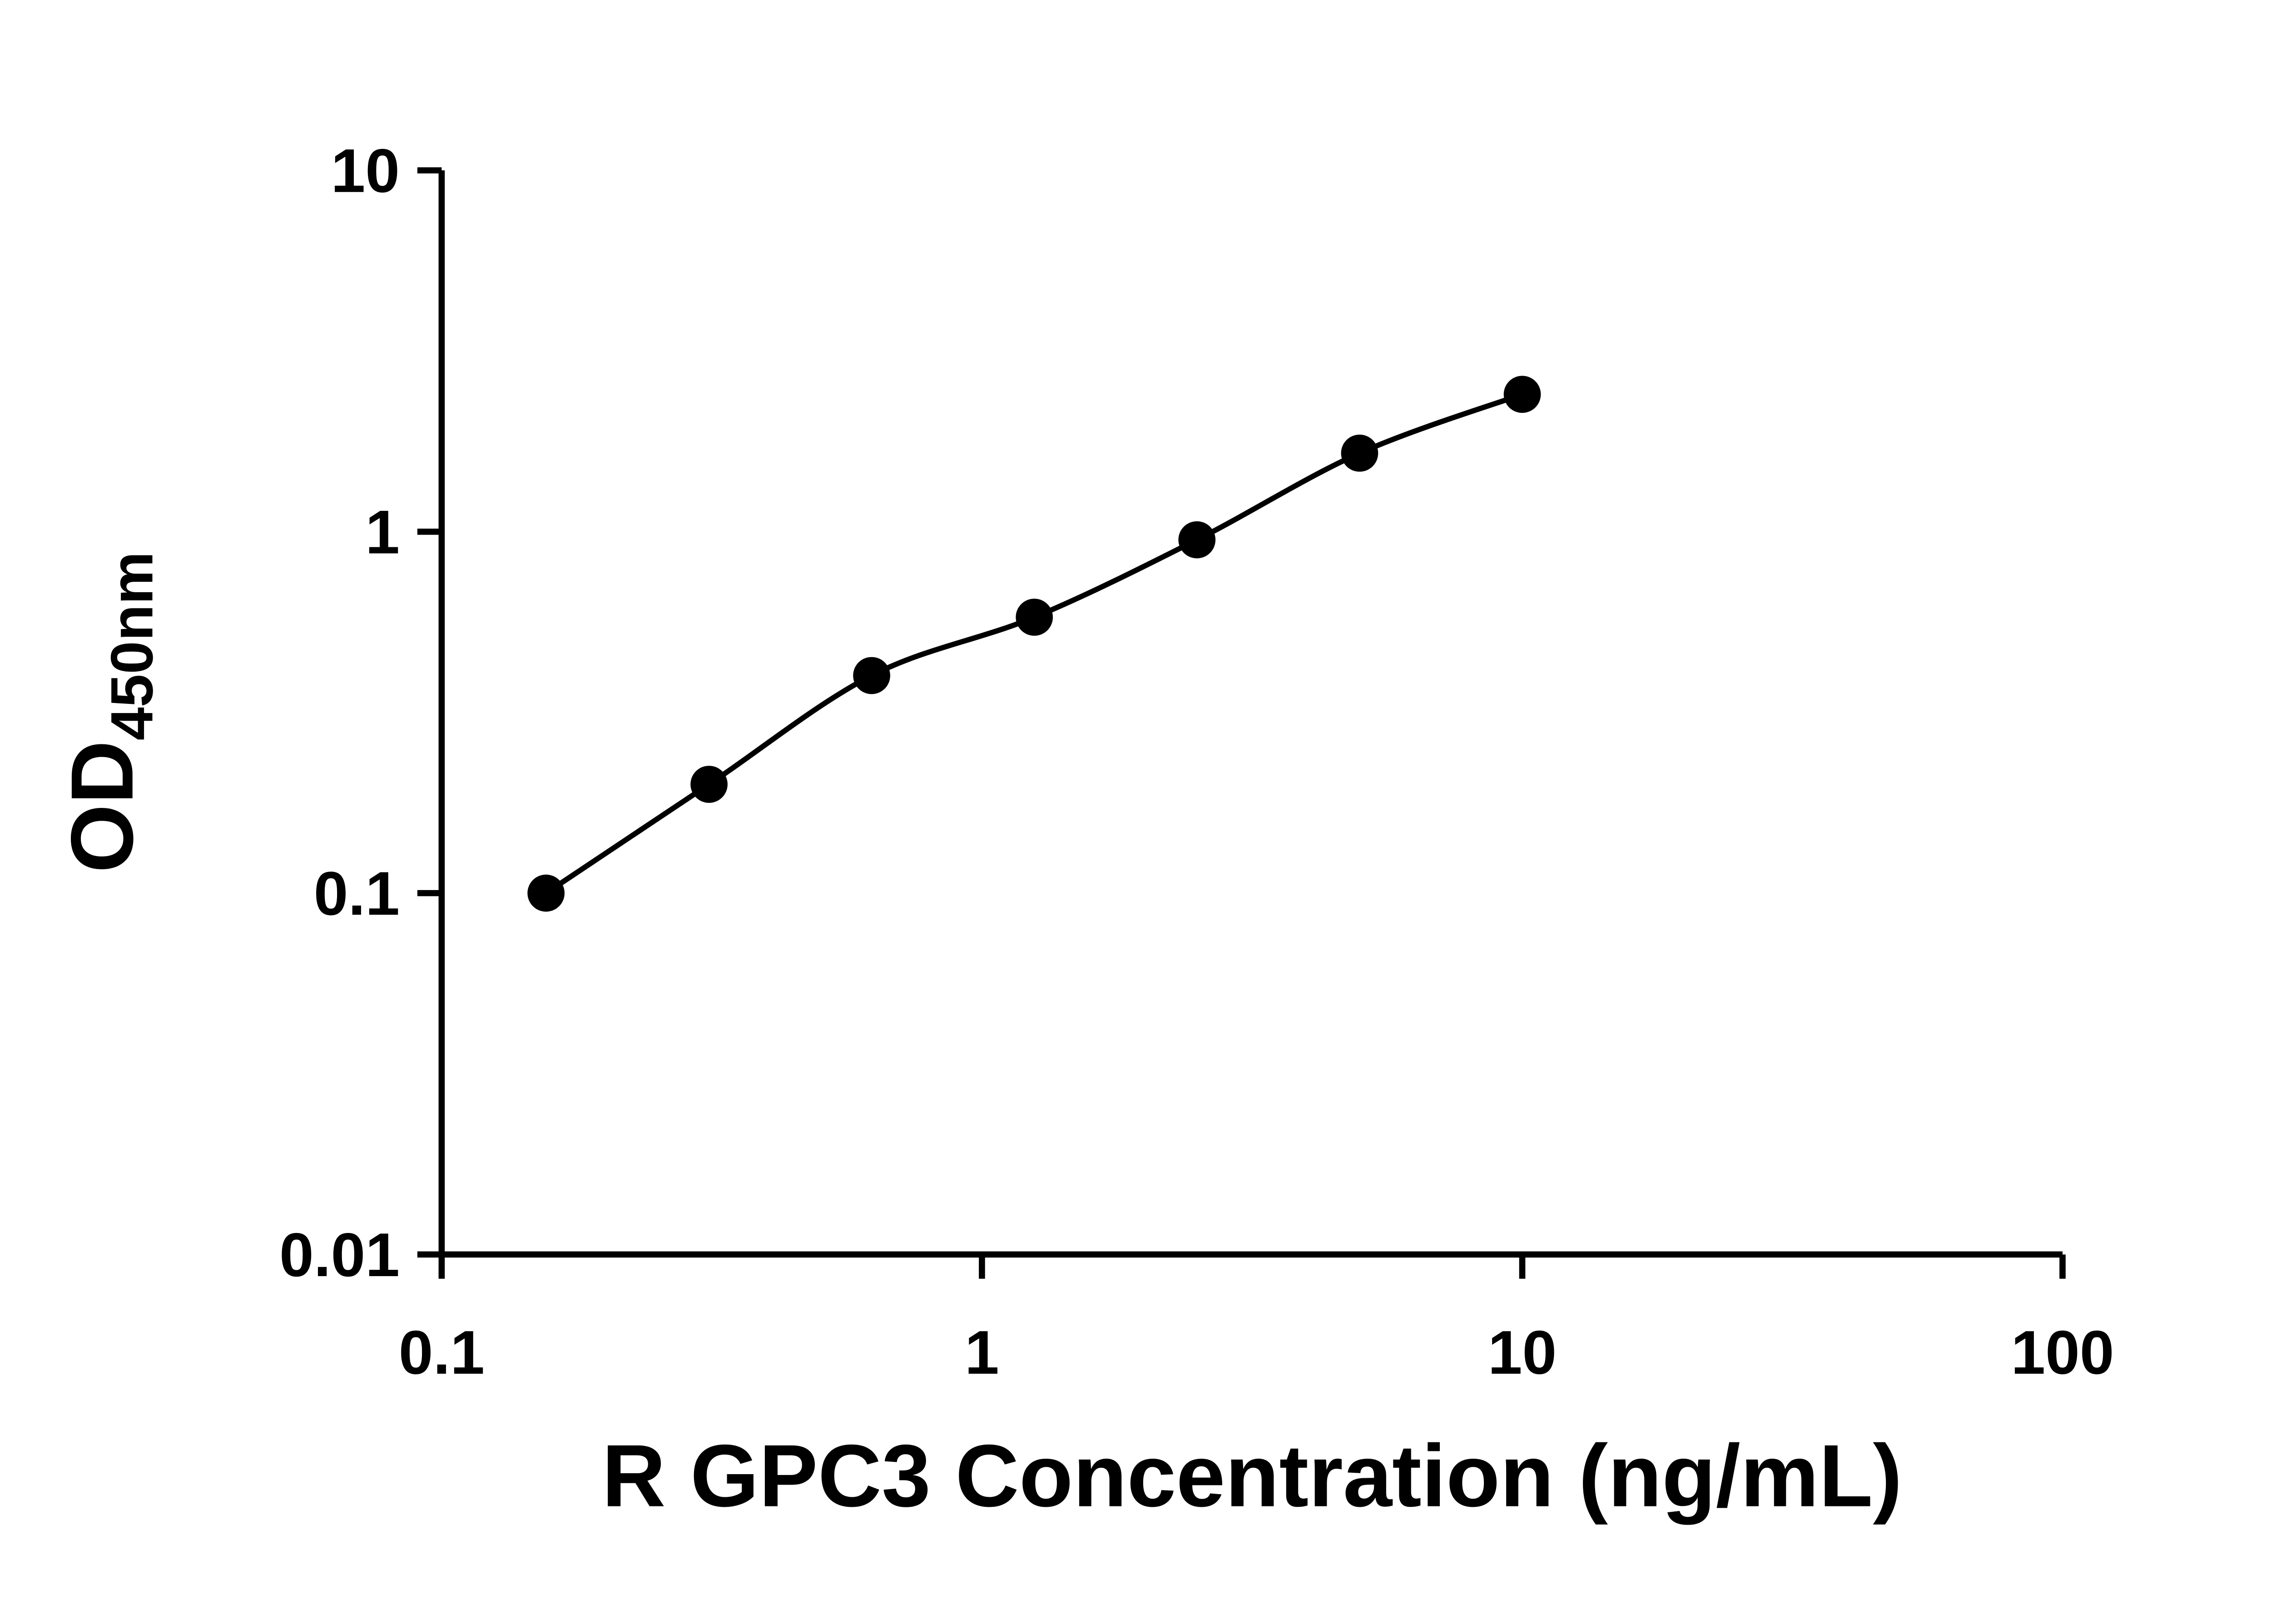  Describe the element at coordinates (2062, 1352) in the screenshot. I see `x-tick-label: 100` at that location.